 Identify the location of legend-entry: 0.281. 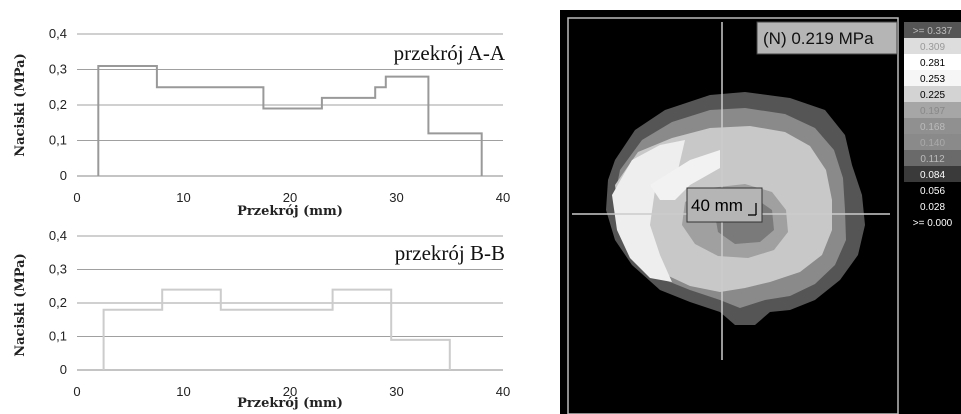
(932, 62).